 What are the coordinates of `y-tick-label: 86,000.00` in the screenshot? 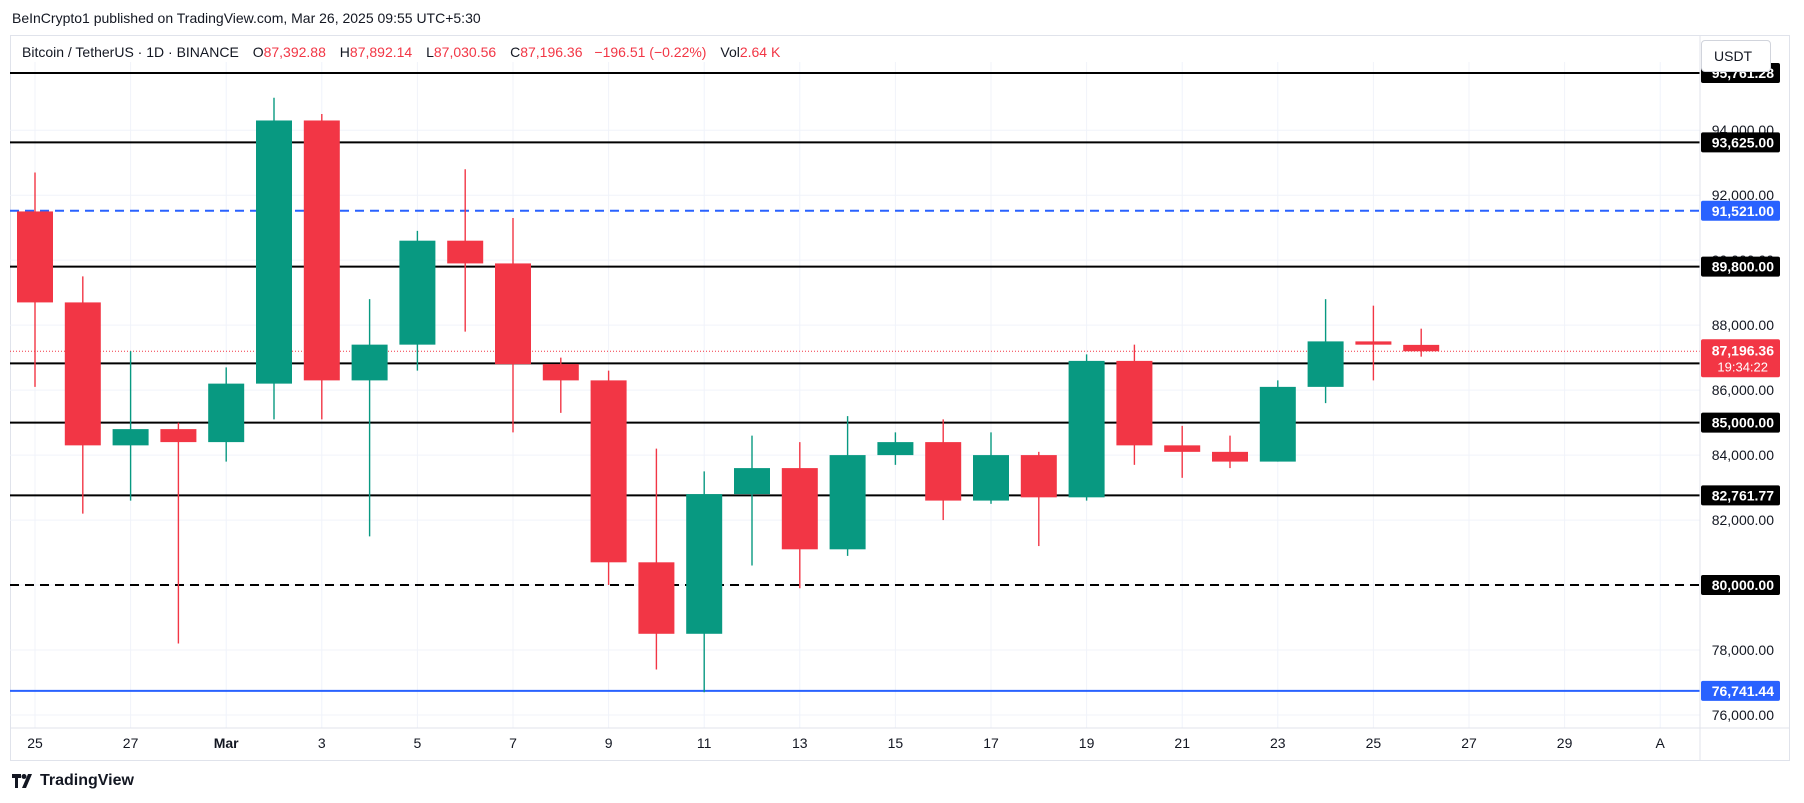 It's located at (1743, 390).